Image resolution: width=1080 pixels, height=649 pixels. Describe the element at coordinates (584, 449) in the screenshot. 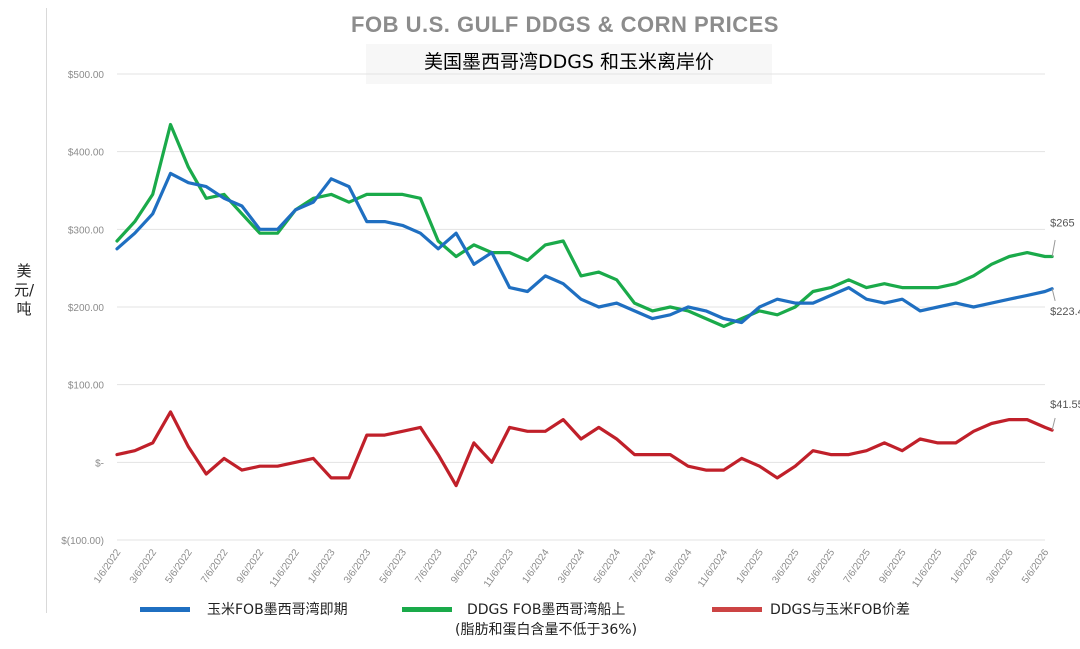

I see `series-line-spread` at that location.